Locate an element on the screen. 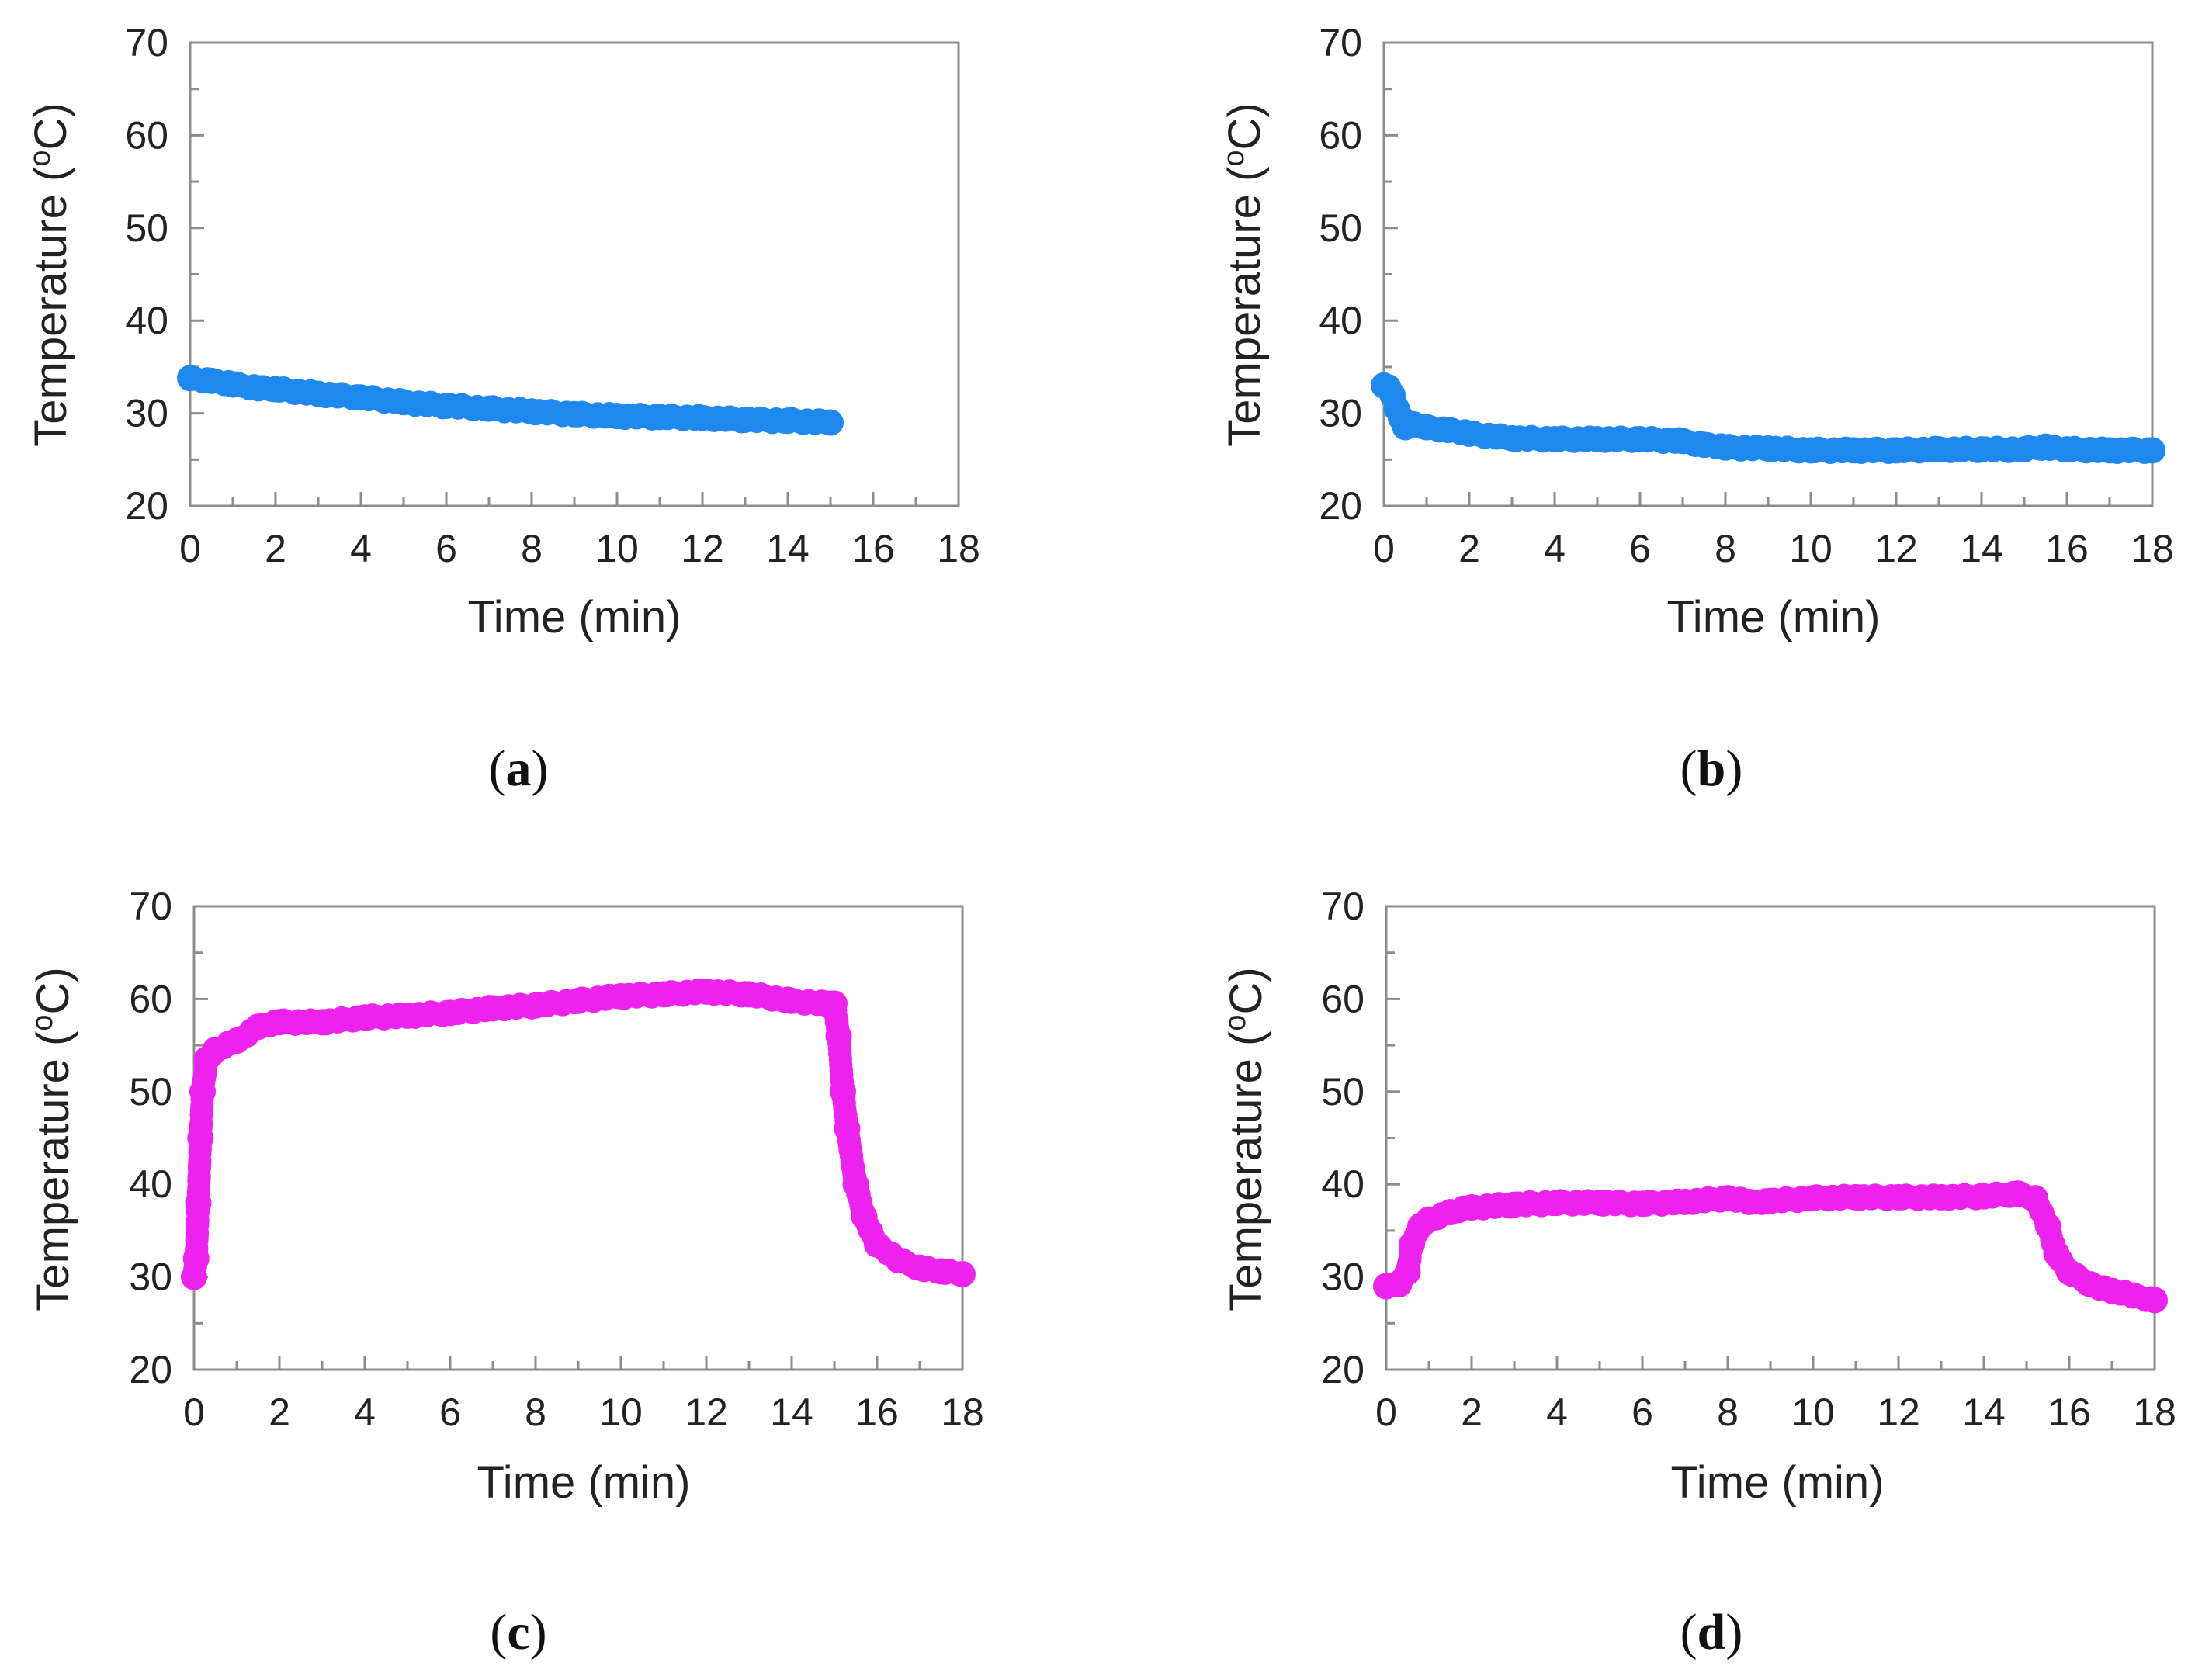  panel-label-c: (c) is located at coordinates (518, 1632).